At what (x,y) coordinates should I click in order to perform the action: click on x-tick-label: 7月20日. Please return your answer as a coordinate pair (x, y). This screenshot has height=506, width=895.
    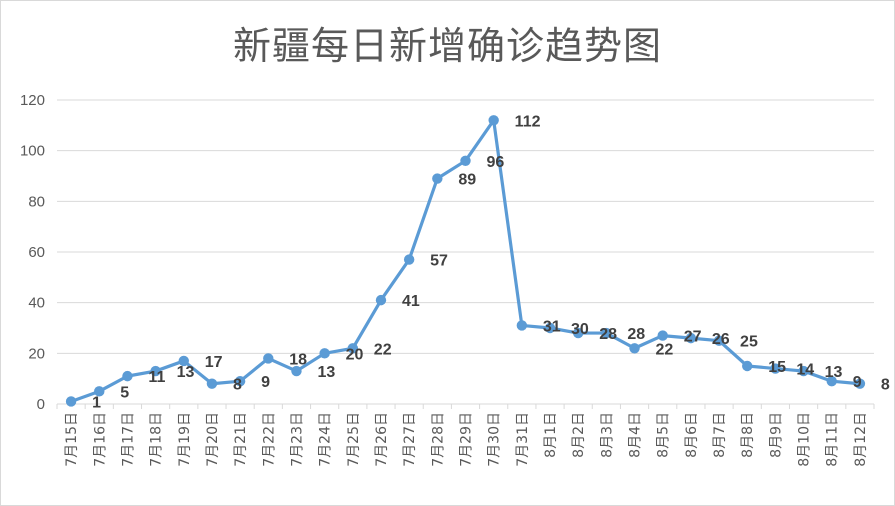
    Looking at the image, I should click on (213, 439).